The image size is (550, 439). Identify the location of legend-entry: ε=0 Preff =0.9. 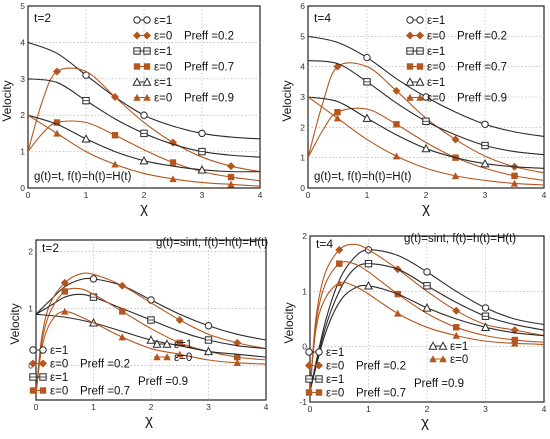
(183, 99).